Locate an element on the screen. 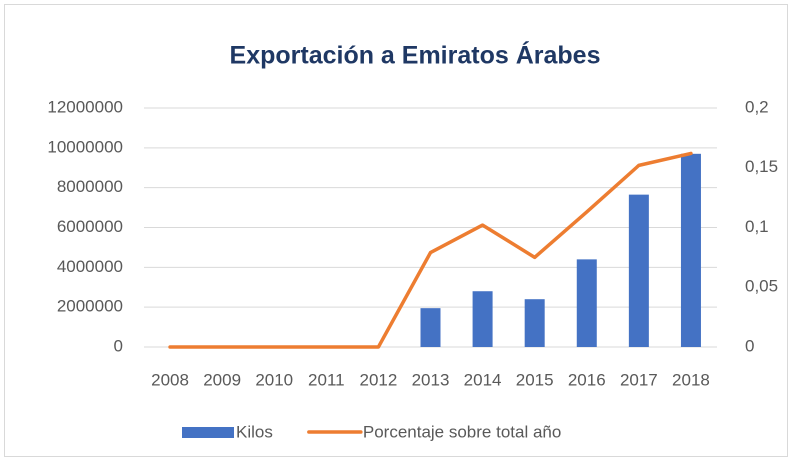  y-tick-label: 8000000 is located at coordinates (90, 186).